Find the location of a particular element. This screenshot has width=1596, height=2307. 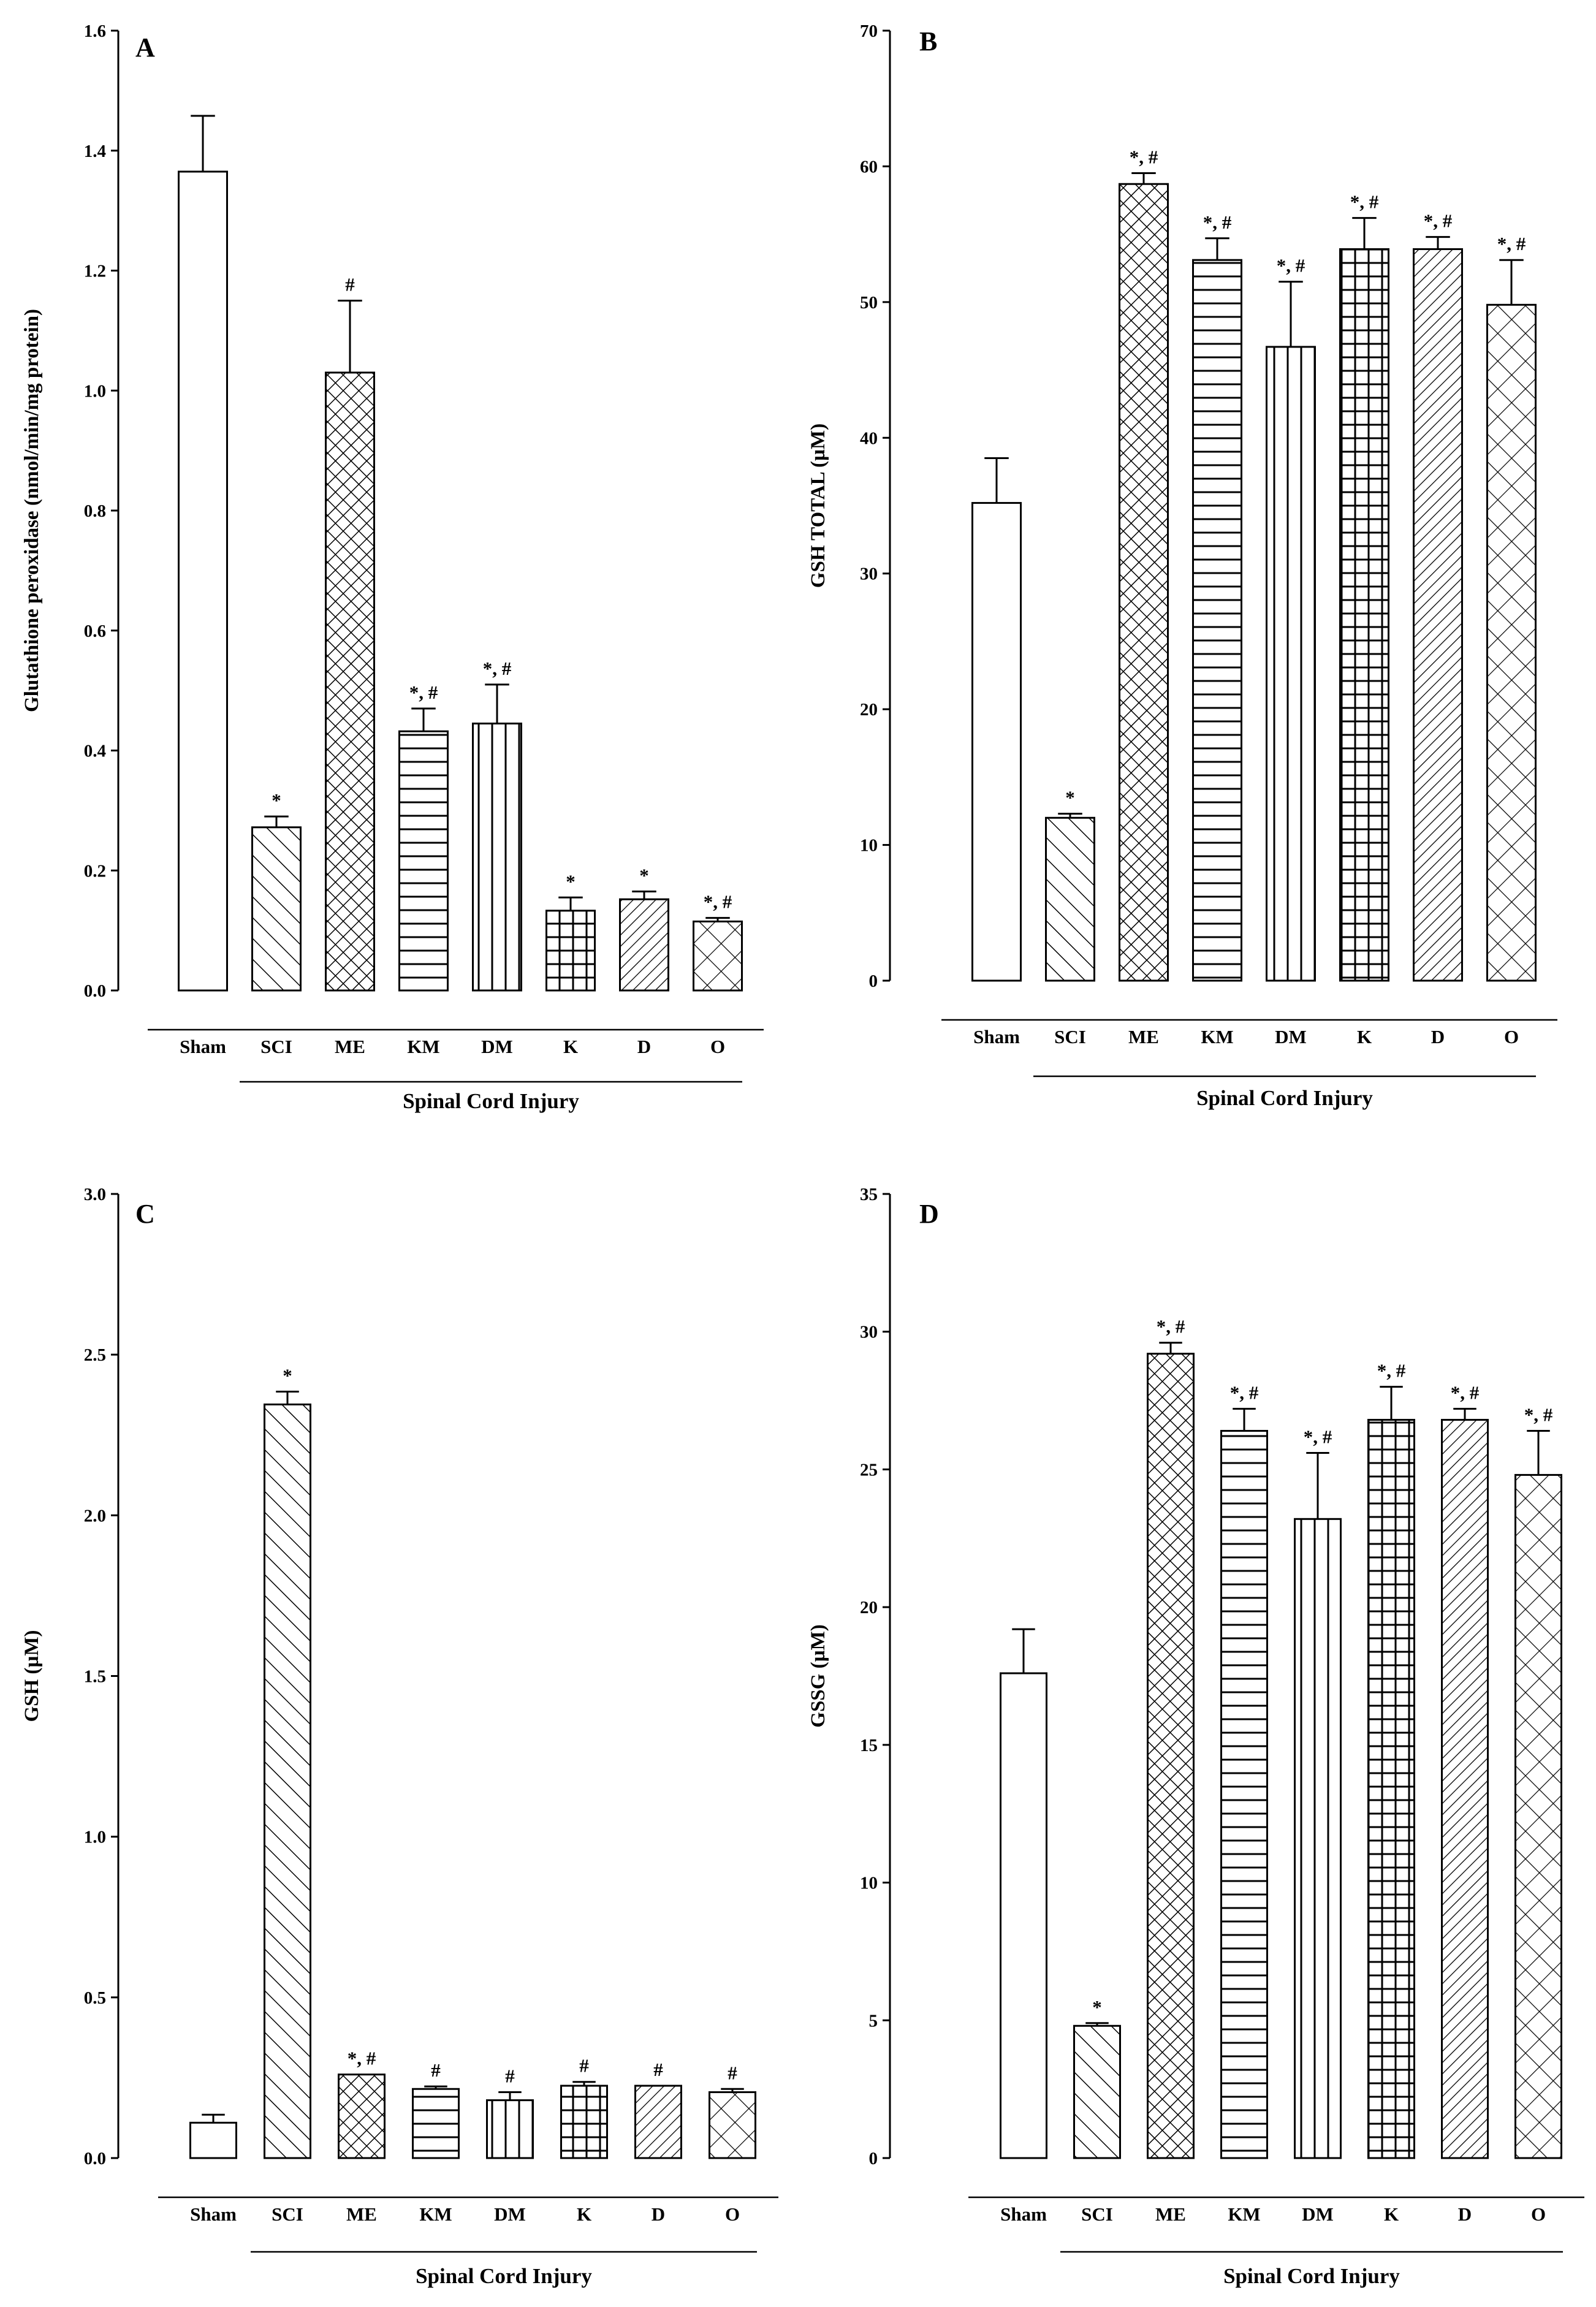

panel-a-y-tick-label: 1.2 is located at coordinates (95, 271).